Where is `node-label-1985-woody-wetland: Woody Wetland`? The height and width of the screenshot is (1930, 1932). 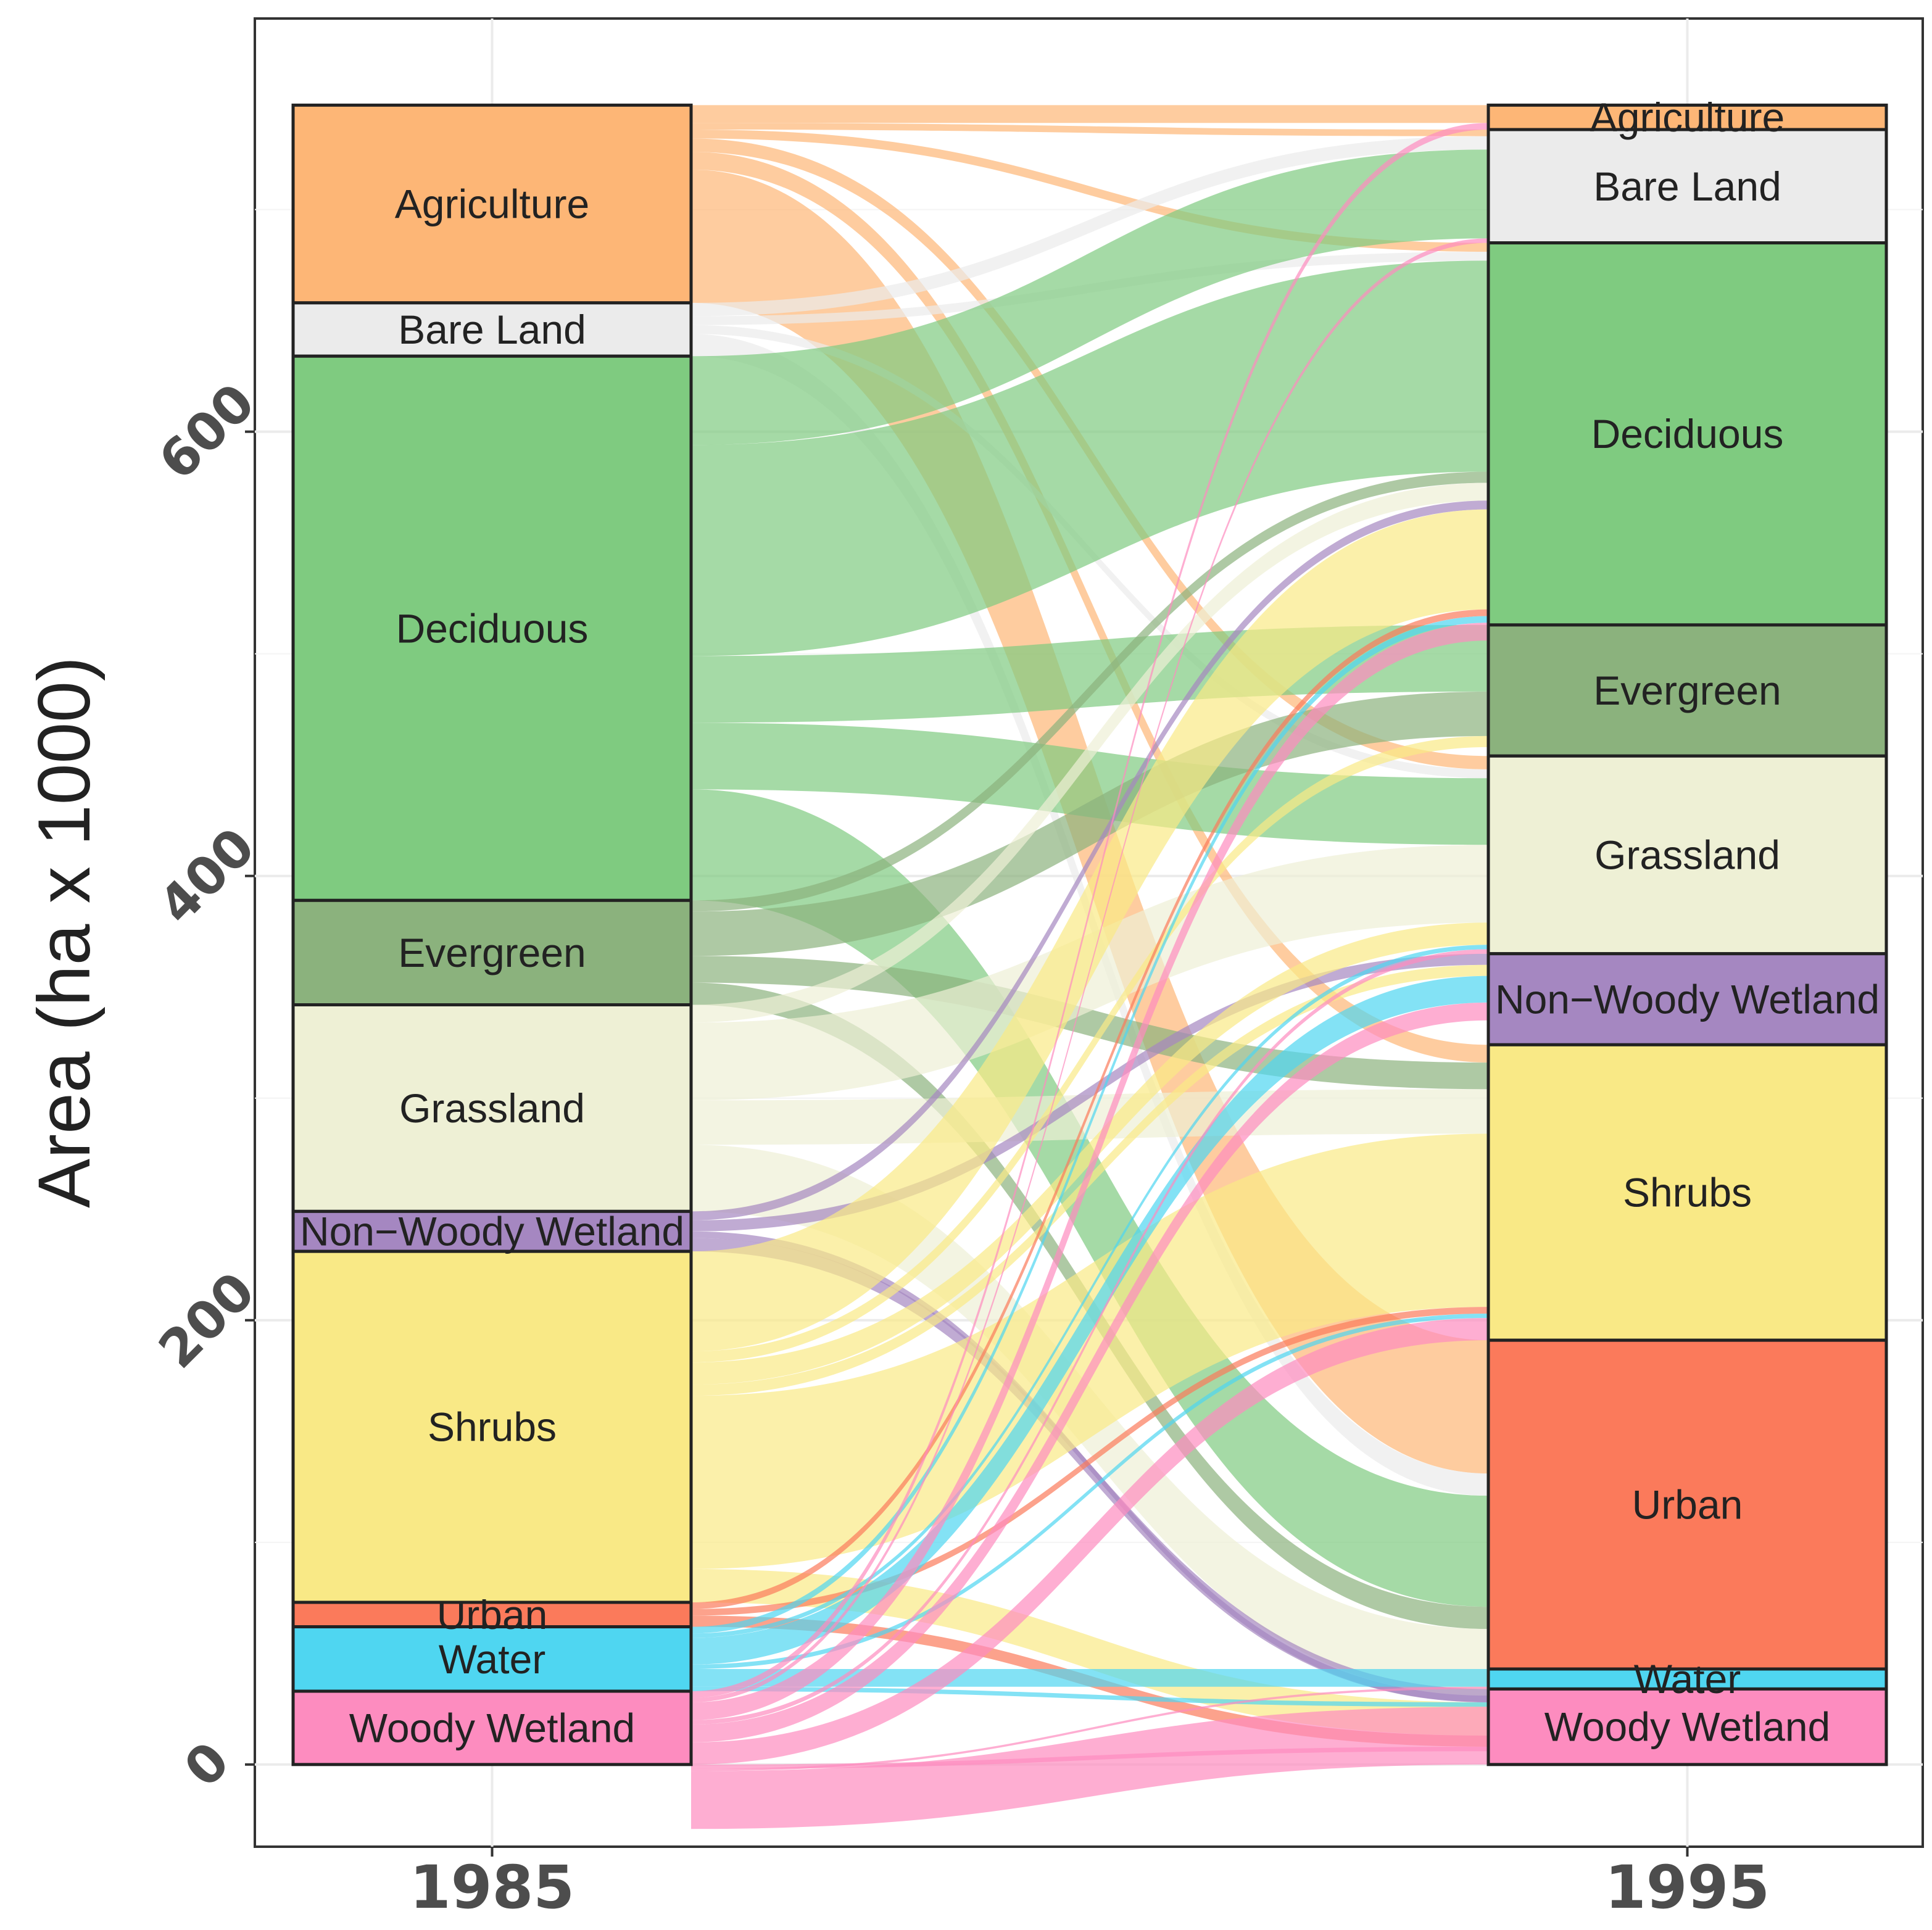
node-label-1985-woody-wetland: Woody Wetland is located at coordinates (492, 1727).